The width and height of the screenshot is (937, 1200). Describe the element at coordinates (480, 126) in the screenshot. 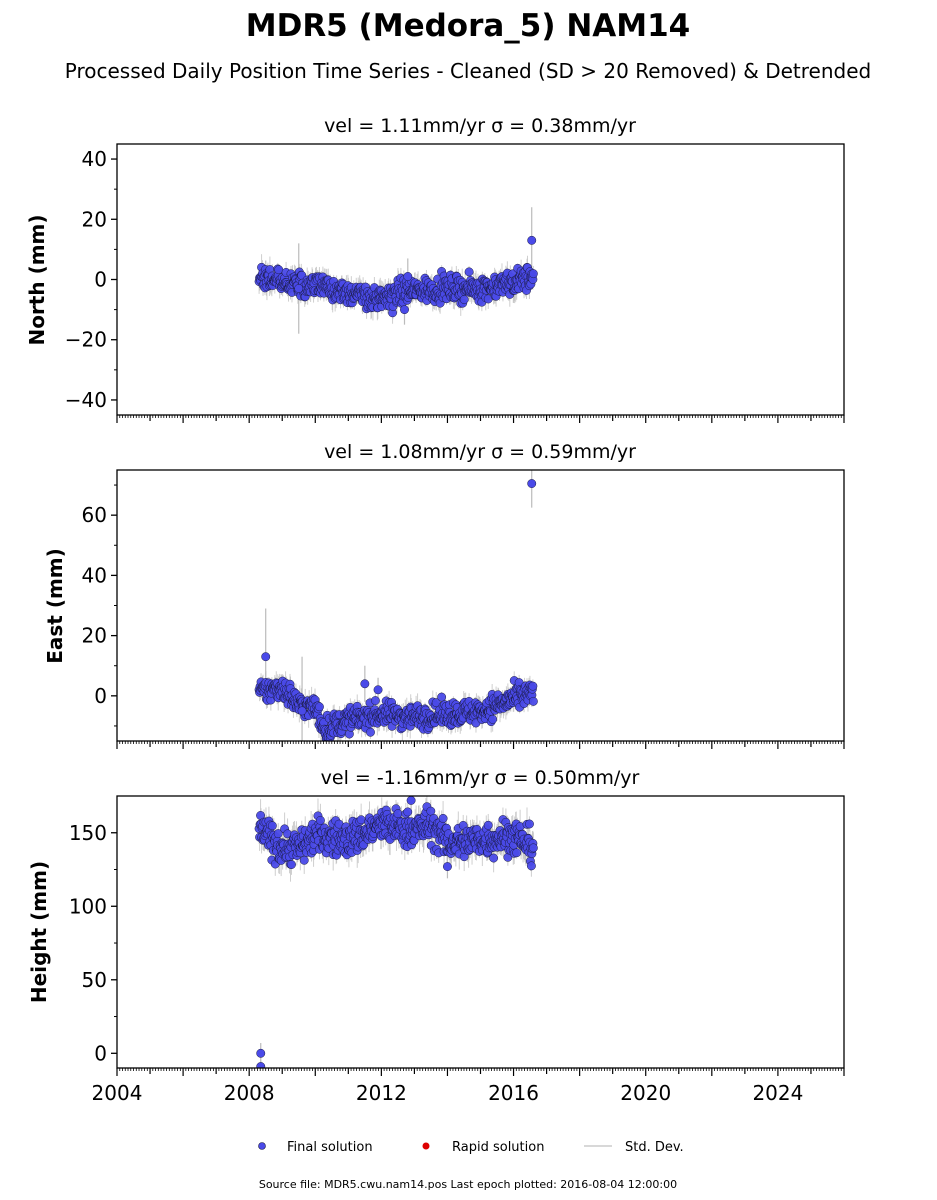

I see `north-panel-title: vel = 1.11mm/yr σ = 0.38mm/yr` at that location.